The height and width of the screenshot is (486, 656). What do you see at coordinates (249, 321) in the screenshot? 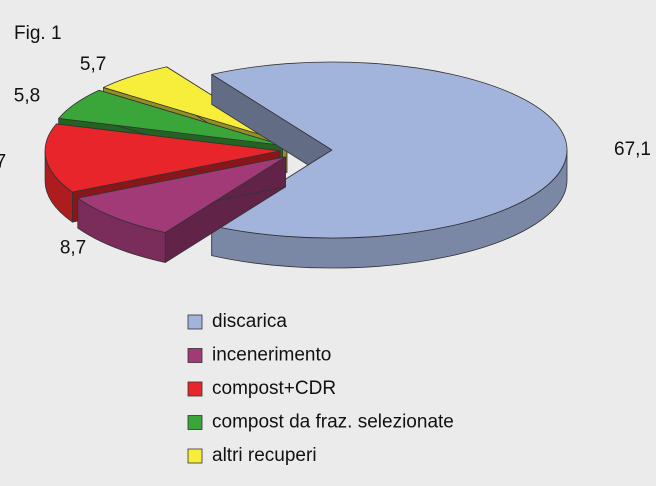
I see `legend-label: discarica` at bounding box center [249, 321].